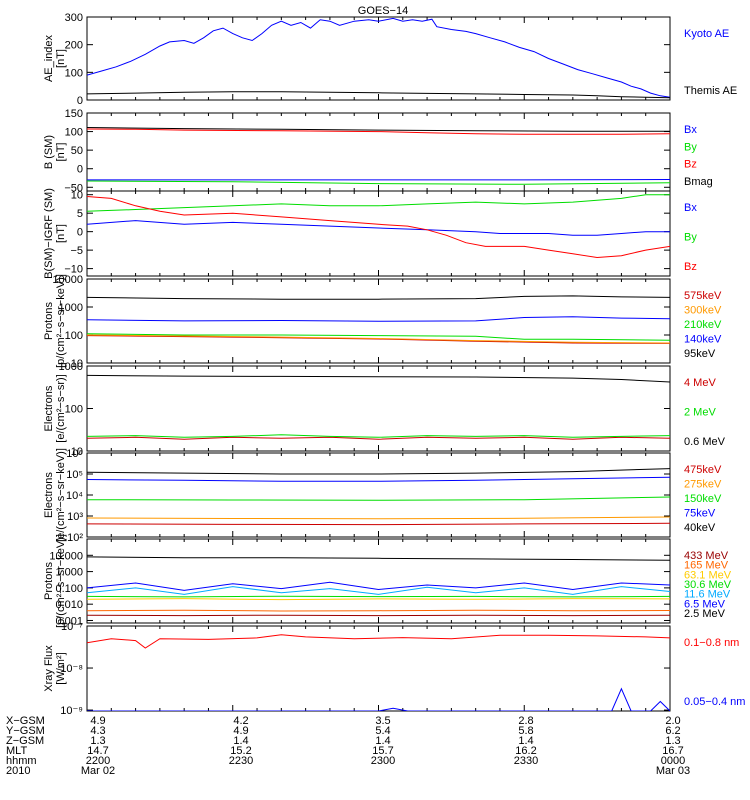  Describe the element at coordinates (69, 621) in the screenshot. I see `y-tick-label: 0.001` at that location.